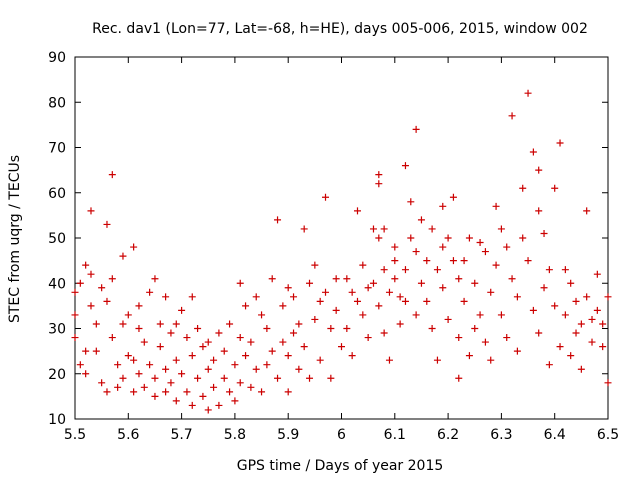 The image size is (640, 480). What do you see at coordinates (57, 420) in the screenshot?
I see `y-tick-label: 10` at bounding box center [57, 420].